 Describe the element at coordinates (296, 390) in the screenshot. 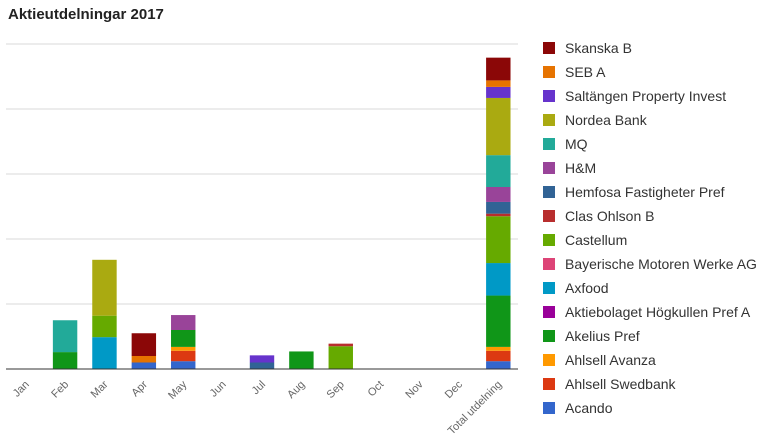

I see `x-tick-label: Aug` at that location.